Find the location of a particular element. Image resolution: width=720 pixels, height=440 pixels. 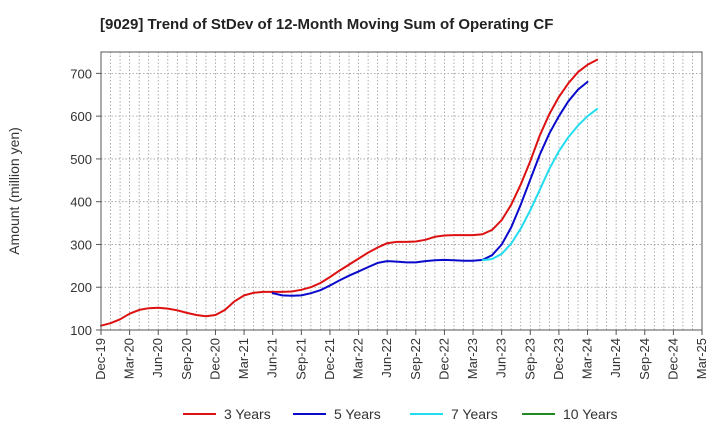

x-tick-label: Mar-23 is located at coordinates (472, 358).